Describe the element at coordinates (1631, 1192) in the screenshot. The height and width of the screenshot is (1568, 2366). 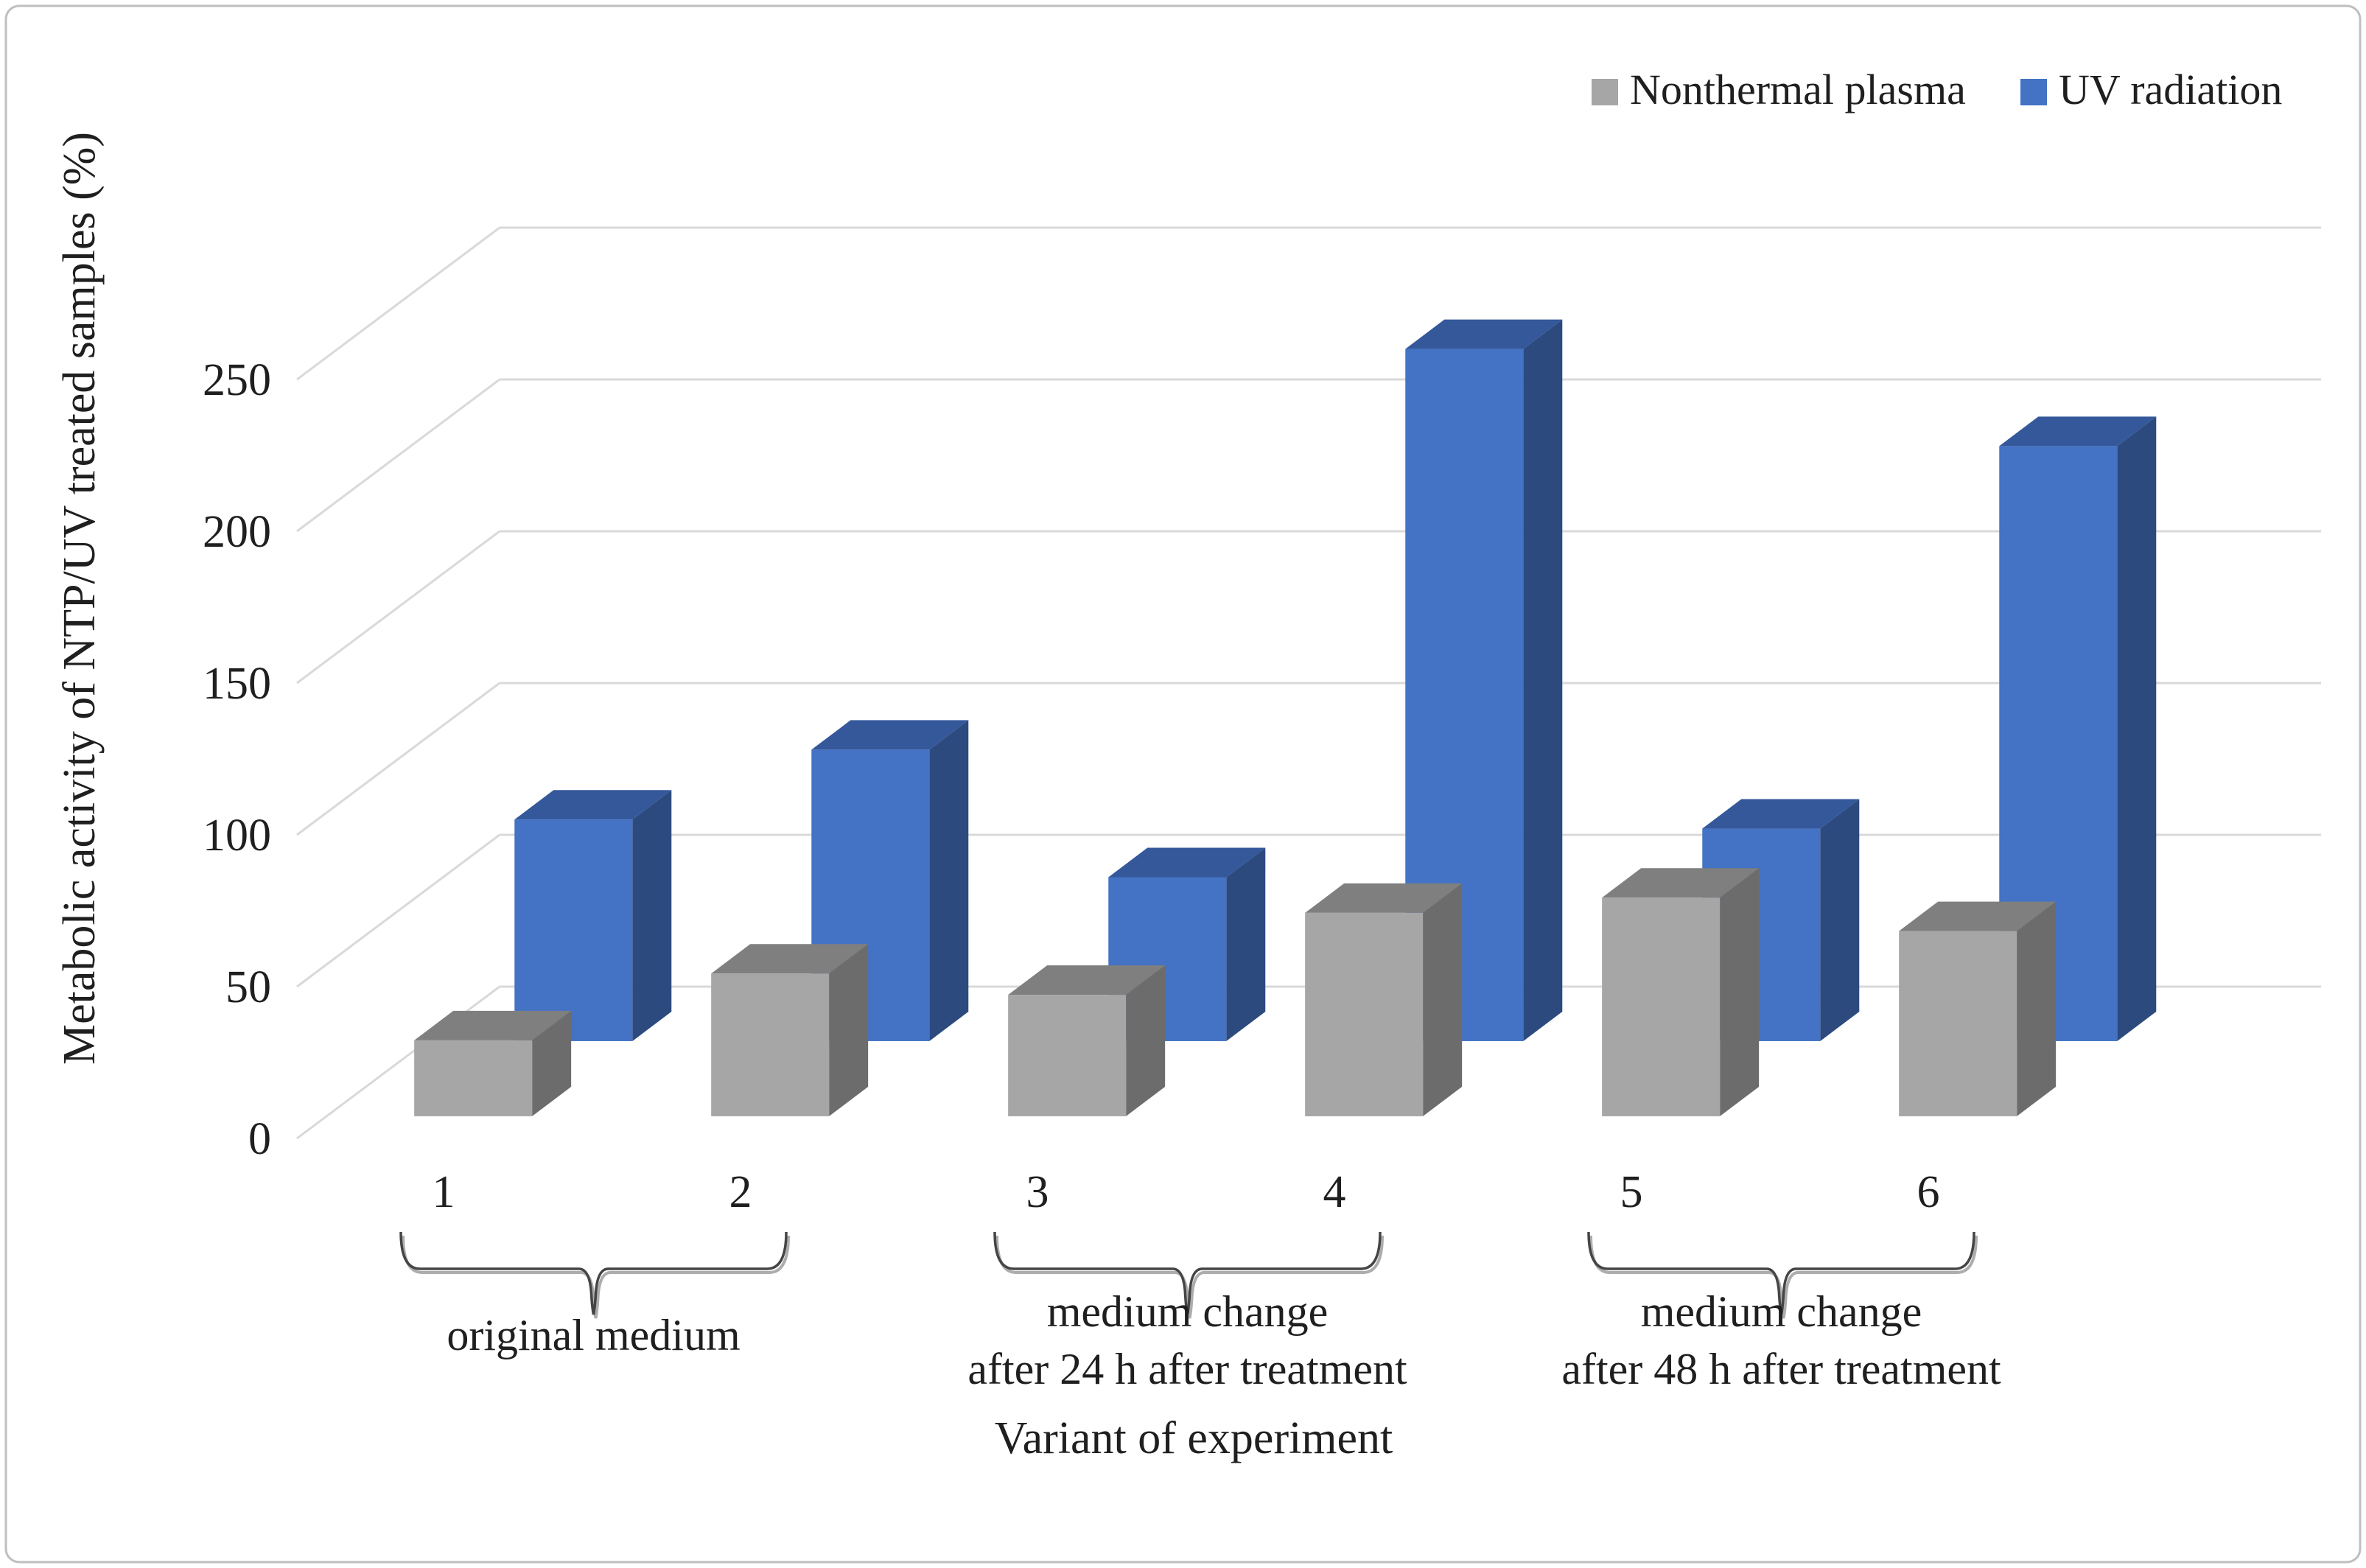
I see `x-category-label-5: 5` at that location.